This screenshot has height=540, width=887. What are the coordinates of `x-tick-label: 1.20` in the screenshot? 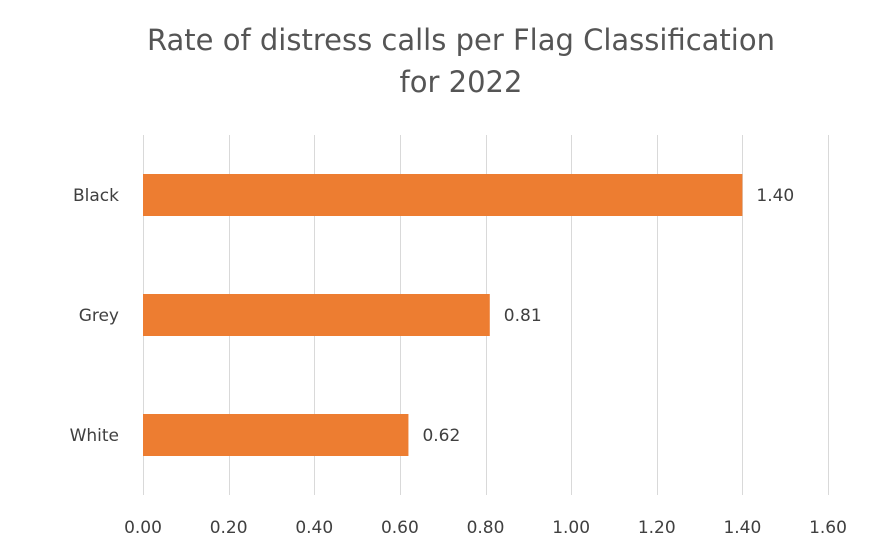 It's located at (657, 528).